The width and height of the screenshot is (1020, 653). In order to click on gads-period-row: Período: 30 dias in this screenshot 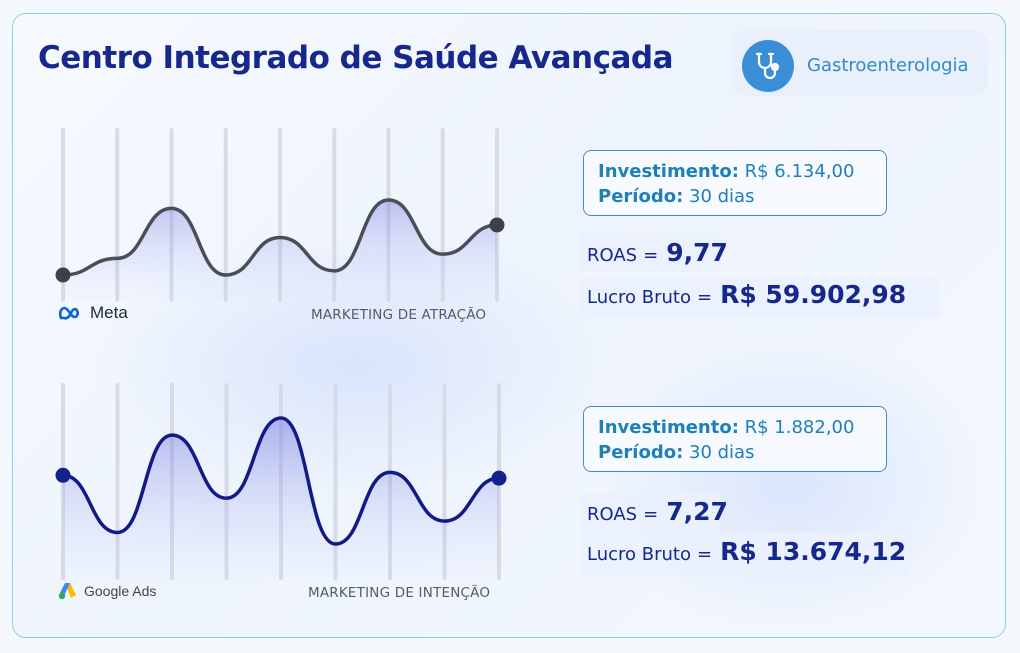, I will do `click(742, 452)`.